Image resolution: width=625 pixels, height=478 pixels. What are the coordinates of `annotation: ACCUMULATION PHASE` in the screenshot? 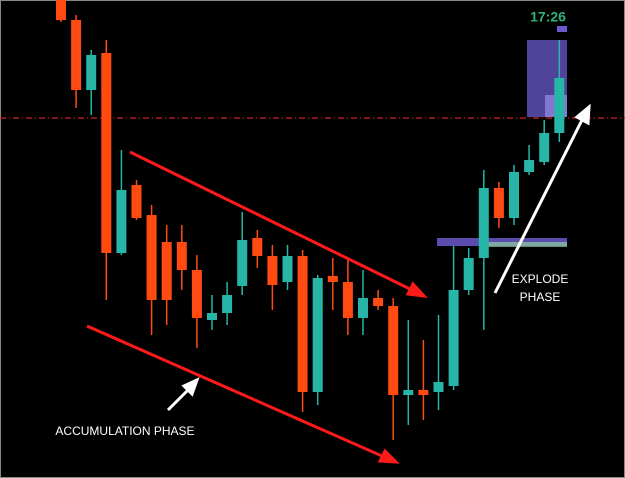 It's located at (124, 431).